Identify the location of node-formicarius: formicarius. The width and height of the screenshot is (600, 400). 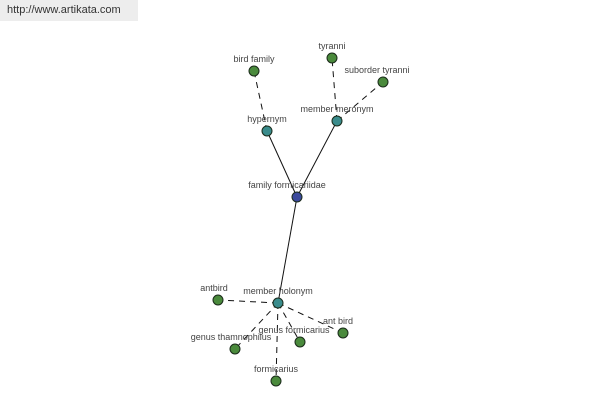
(276, 375).